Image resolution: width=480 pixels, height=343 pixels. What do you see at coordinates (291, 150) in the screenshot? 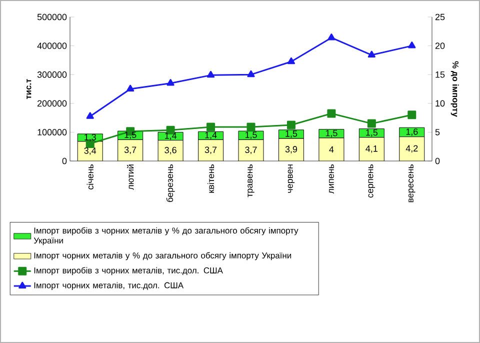
I see `data-label: 3,9` at bounding box center [291, 150].